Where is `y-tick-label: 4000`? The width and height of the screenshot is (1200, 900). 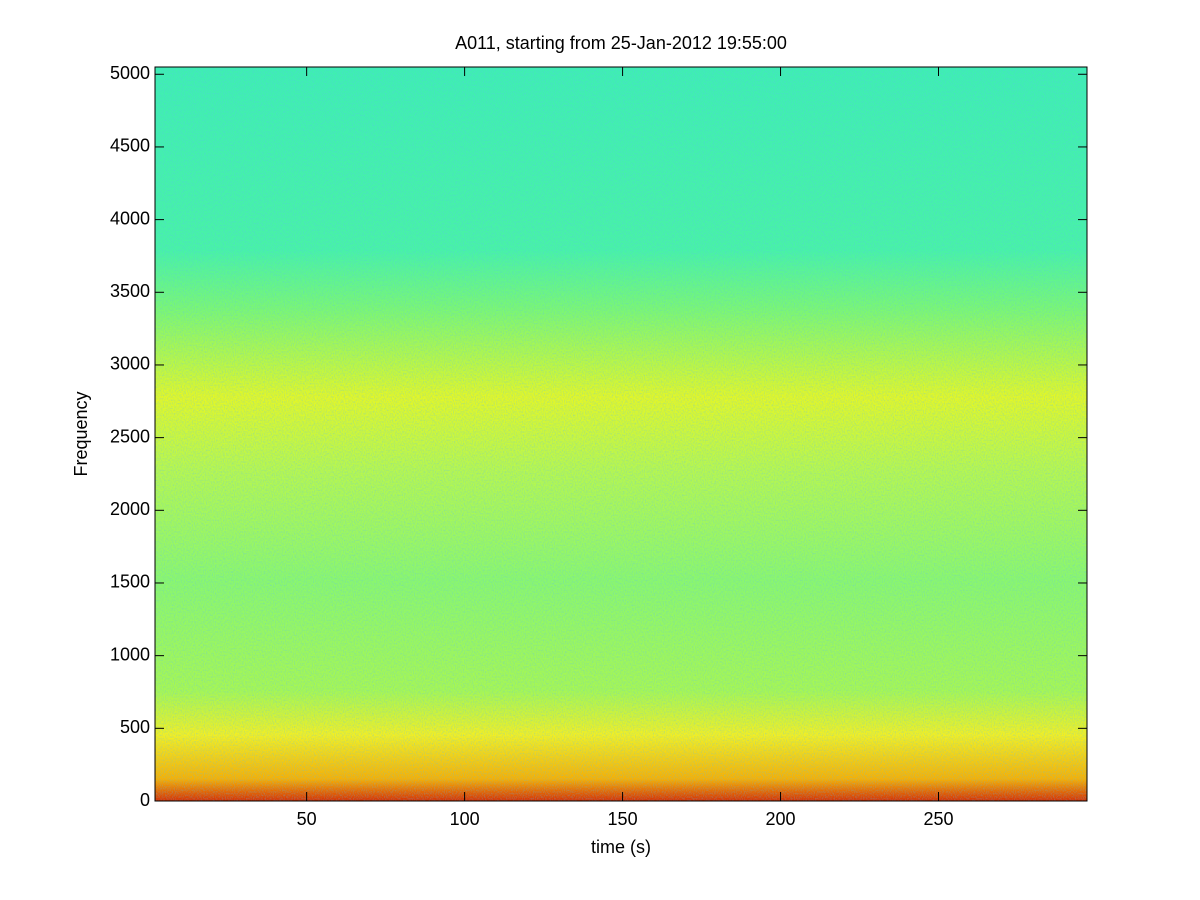 y-tick-label: 4000 is located at coordinates (130, 218).